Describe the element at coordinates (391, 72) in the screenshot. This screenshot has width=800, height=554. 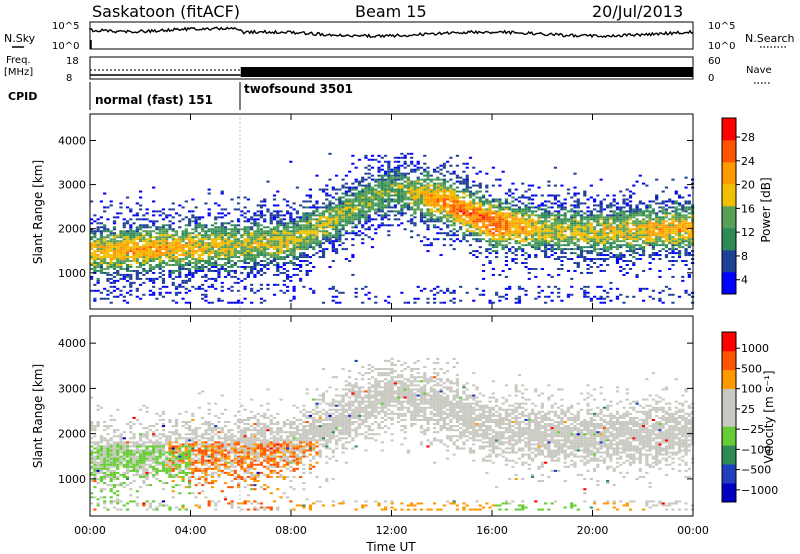
I see `freq-nave-trace` at that location.